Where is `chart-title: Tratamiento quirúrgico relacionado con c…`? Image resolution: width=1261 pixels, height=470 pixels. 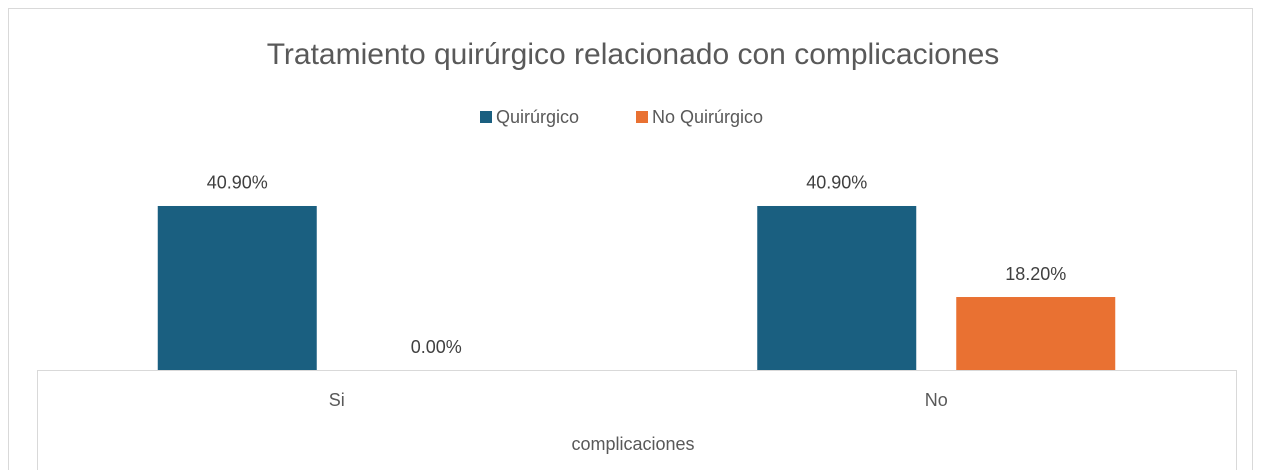 chart-title: Tratamiento quirúrgico relacionado con c… is located at coordinates (633, 54).